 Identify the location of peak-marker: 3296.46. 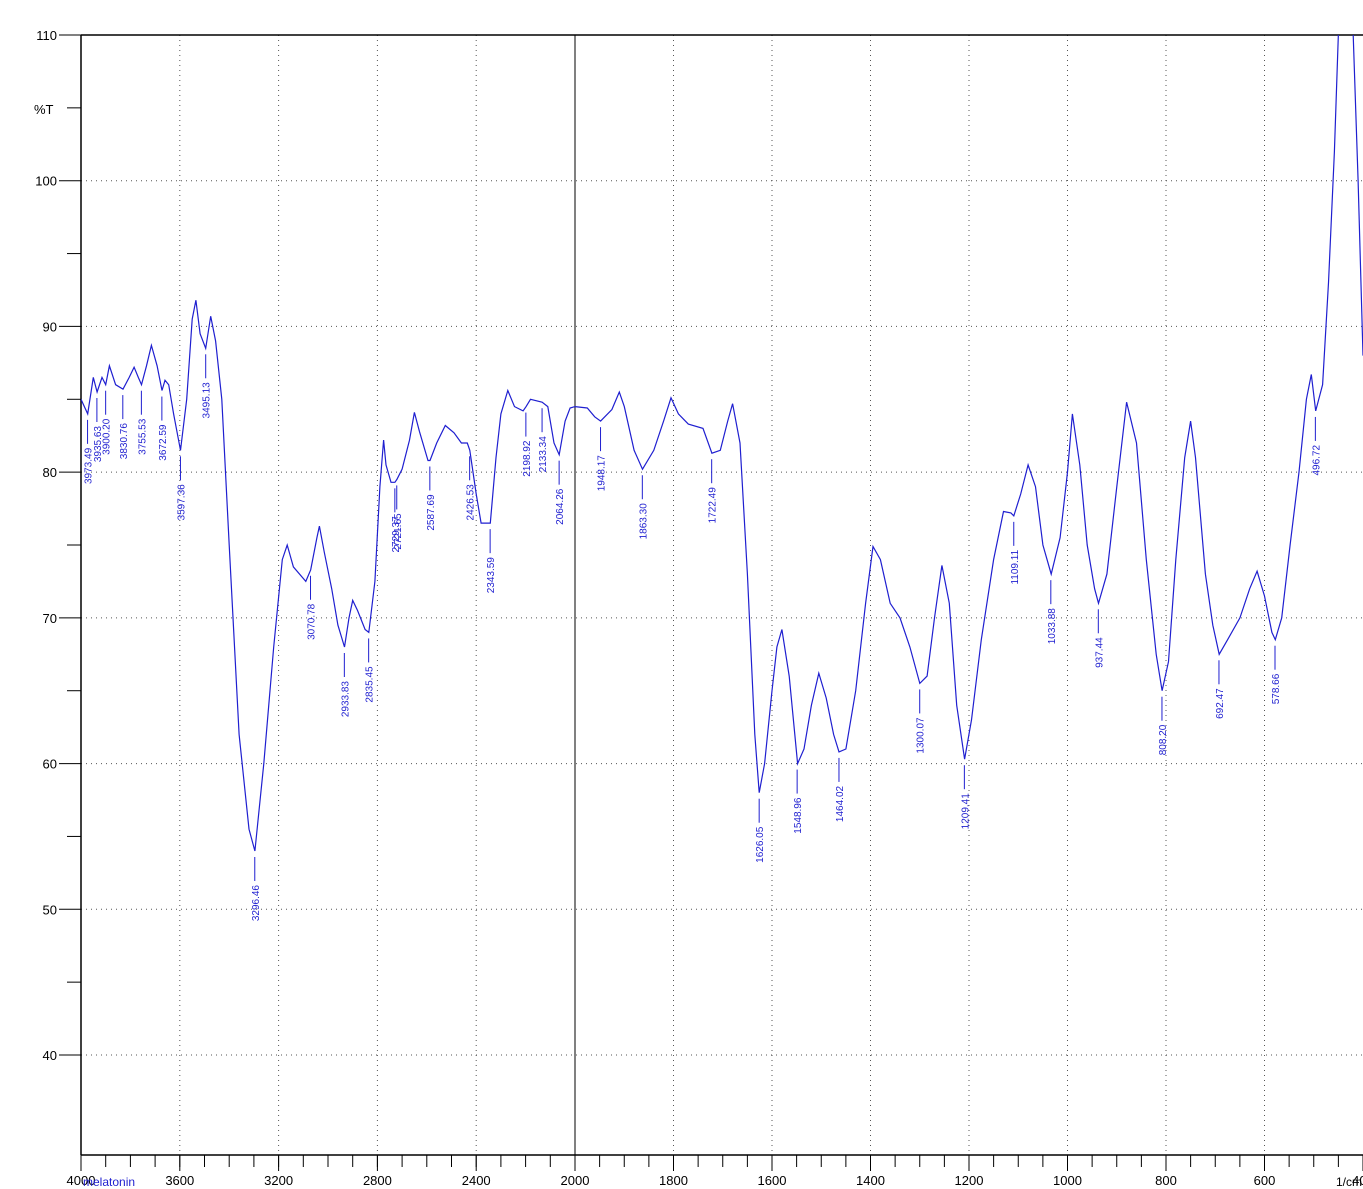
(256, 889).